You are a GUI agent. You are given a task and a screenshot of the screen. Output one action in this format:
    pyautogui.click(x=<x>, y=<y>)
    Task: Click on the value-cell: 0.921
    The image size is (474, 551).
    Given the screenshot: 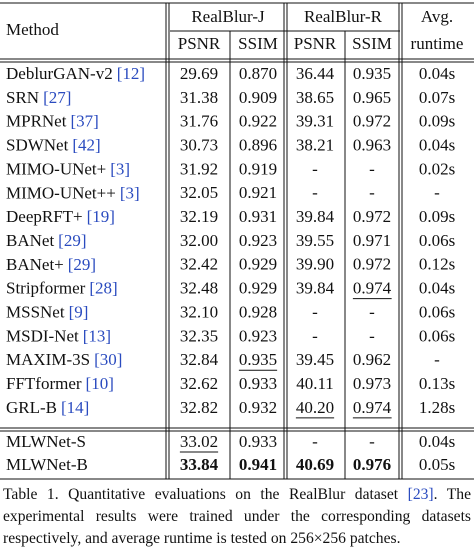 What is the action you would take?
    pyautogui.click(x=258, y=192)
    